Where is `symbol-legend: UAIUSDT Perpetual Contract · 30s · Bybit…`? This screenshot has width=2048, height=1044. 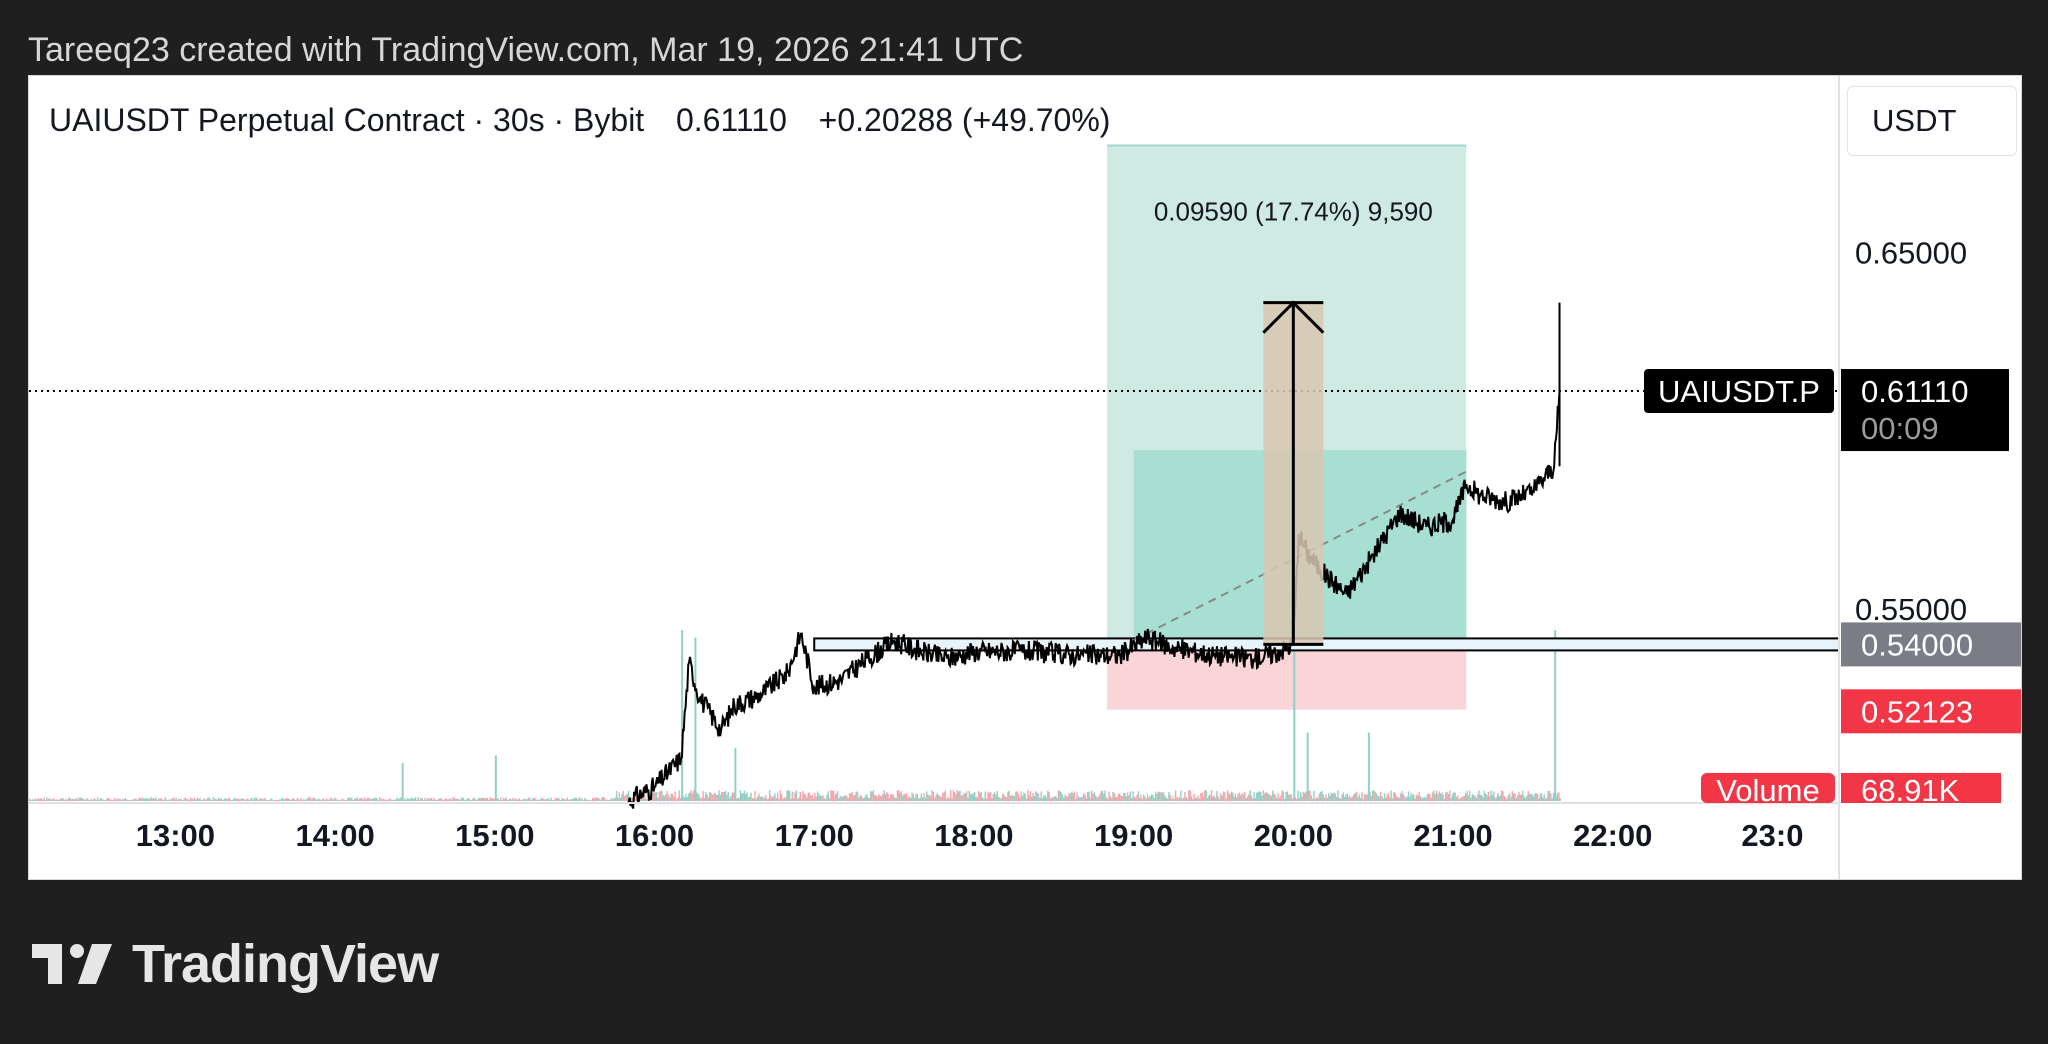 symbol-legend: UAIUSDT Perpetual Contract · 30s · Bybit… is located at coordinates (579, 120).